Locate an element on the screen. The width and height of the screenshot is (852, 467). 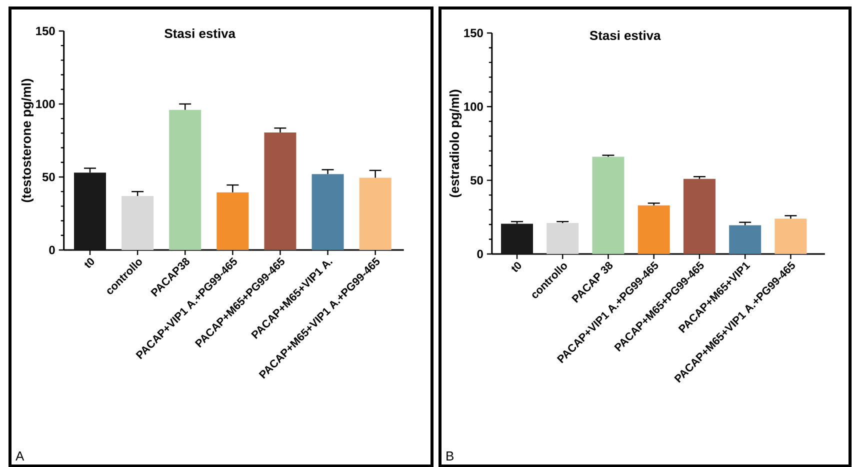
y-axis-title: (testosterone pg/ml) is located at coordinates (27, 140).